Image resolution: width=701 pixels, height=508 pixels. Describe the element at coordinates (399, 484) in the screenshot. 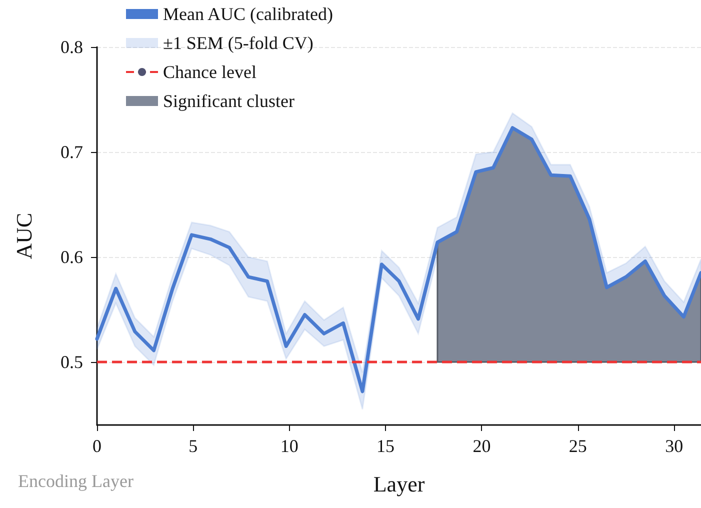

I see `x-axis-title: Layer` at that location.